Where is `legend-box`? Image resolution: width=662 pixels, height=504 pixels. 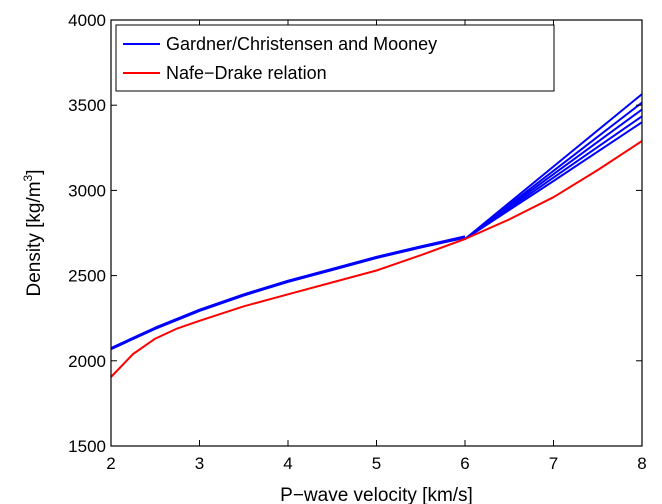
legend-box is located at coordinates (335, 58).